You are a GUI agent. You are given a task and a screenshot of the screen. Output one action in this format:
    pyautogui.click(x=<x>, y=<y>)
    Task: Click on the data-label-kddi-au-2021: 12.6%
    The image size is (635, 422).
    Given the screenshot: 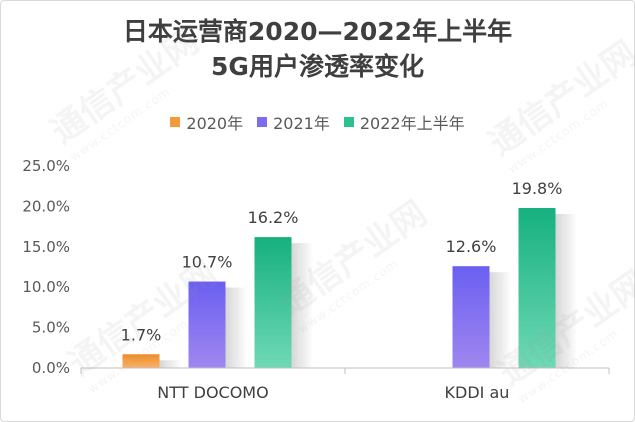 What is the action you would take?
    pyautogui.click(x=471, y=246)
    